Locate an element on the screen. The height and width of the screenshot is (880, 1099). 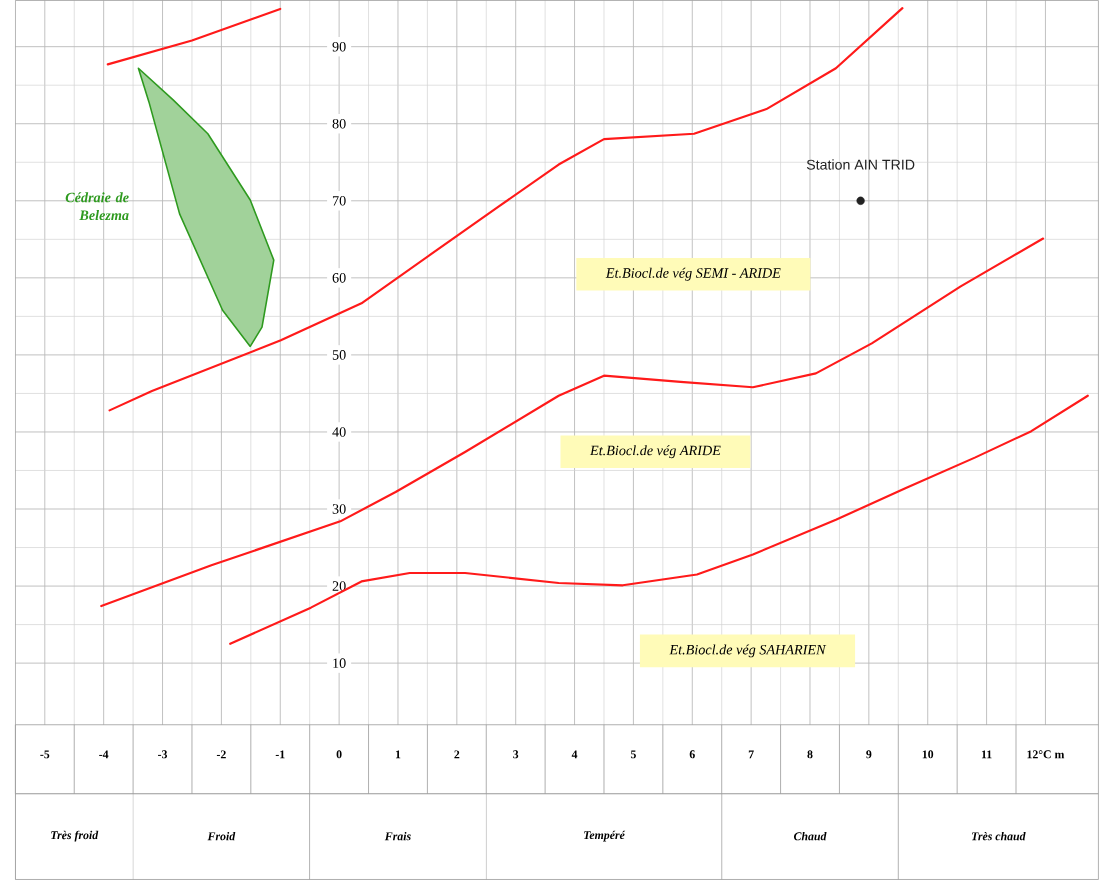
x-tick-label: -4 is located at coordinates (104, 754).